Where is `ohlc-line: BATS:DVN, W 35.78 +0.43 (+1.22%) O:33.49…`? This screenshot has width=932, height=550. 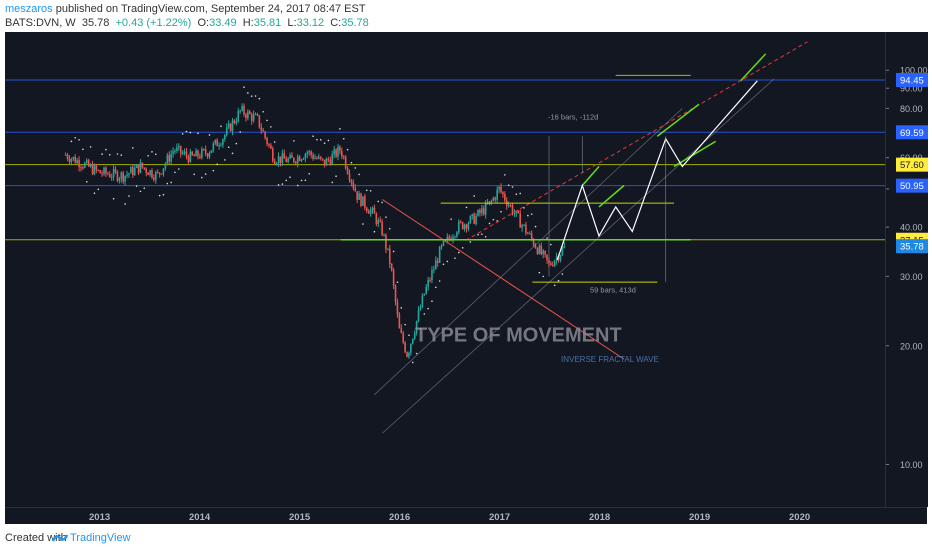 ohlc-line: BATS:DVN, W 35.78 +0.43 (+1.22%) O:33.49… is located at coordinates (187, 23).